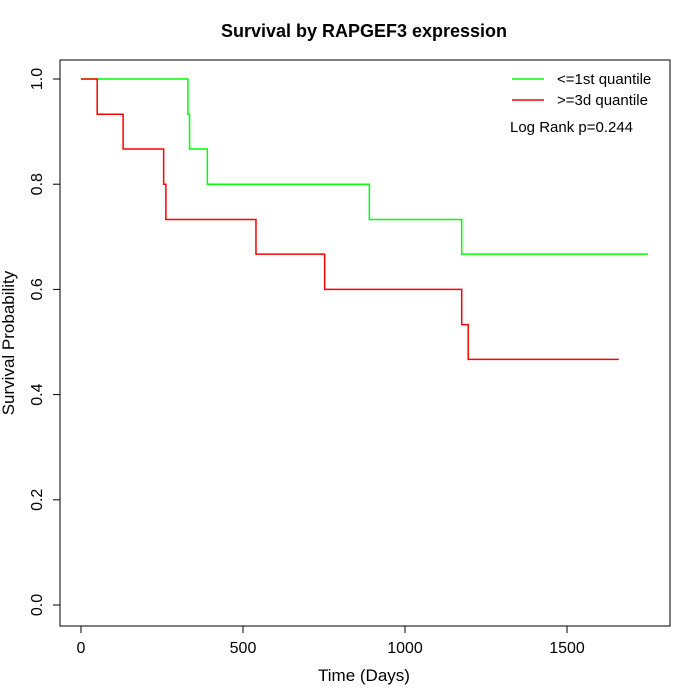 This screenshot has height=700, width=700. I want to click on x-axis: 0 500 1000 1500, so click(331, 641).